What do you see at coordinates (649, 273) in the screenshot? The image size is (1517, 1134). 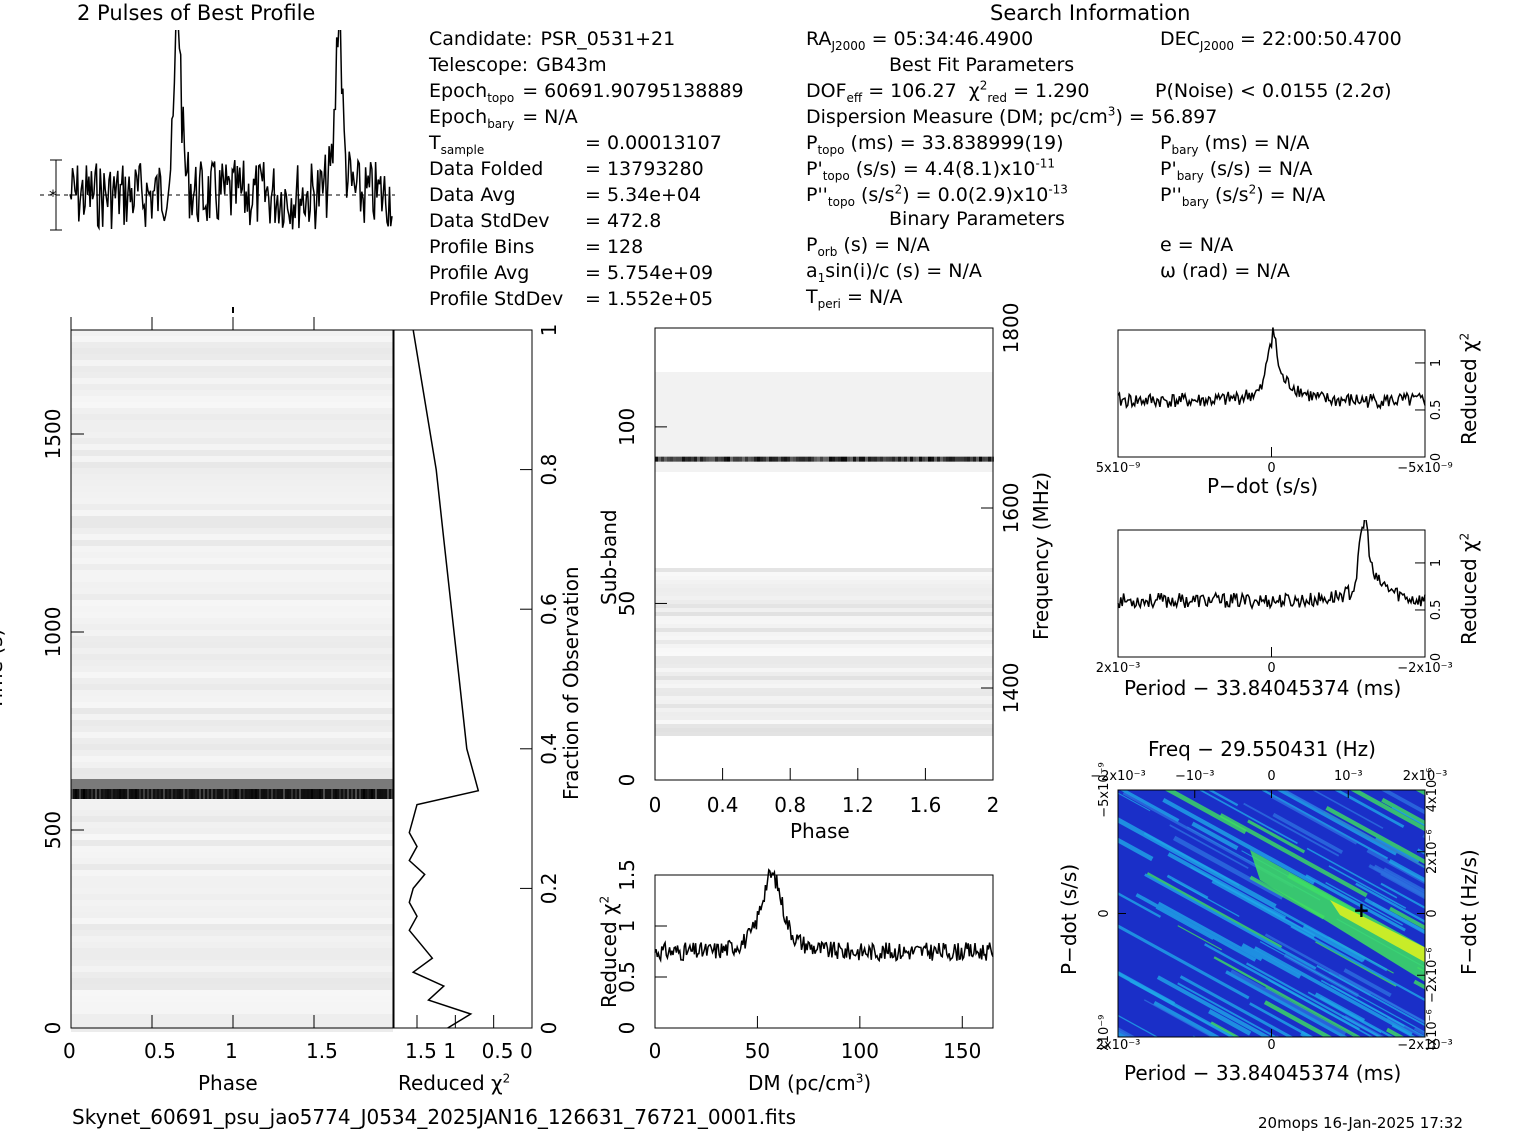 I see `info-left-value: = 5.754e+09` at bounding box center [649, 273].